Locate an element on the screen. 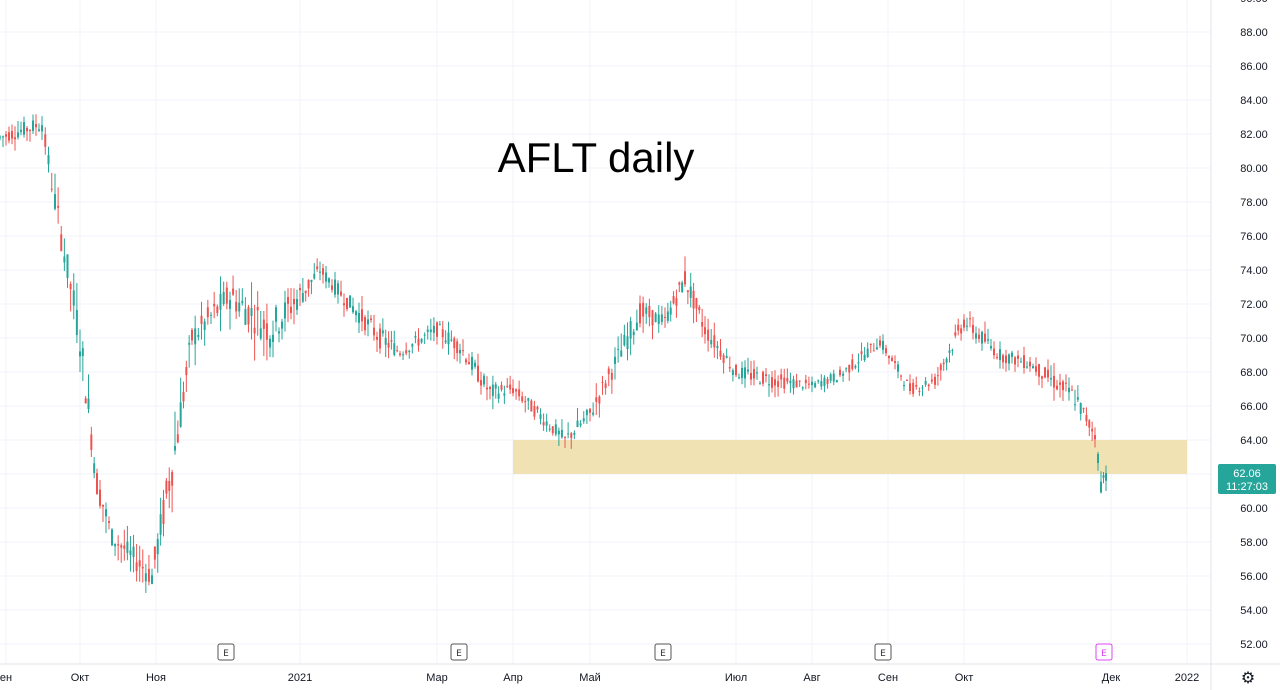 The width and height of the screenshot is (1280, 690). x-tick-label: 2021 is located at coordinates (300, 678).